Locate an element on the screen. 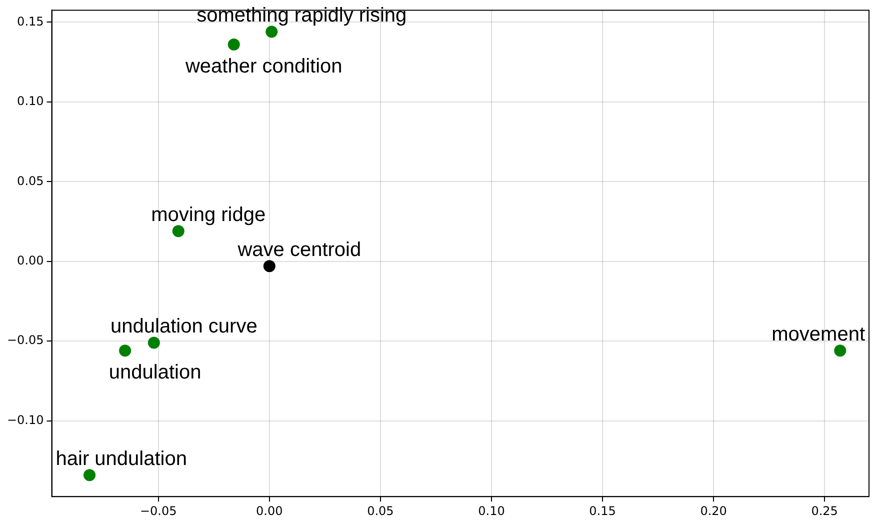 The image size is (875, 524). series-label: undulation is located at coordinates (155, 373).